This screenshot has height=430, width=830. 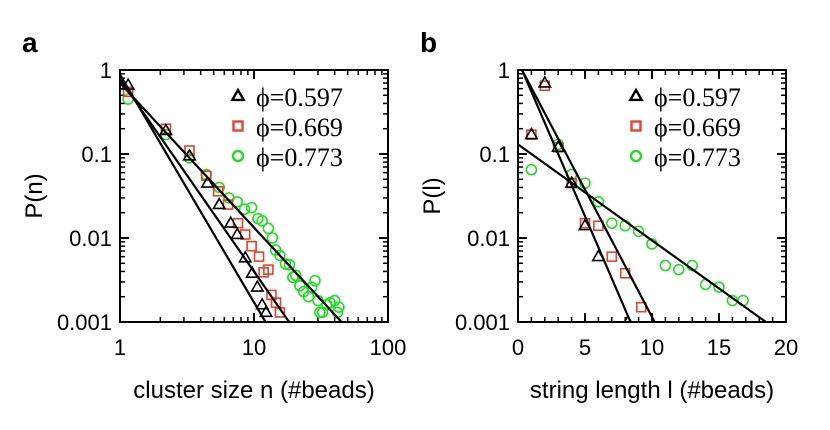 What do you see at coordinates (719, 347) in the screenshot?
I see `x-tick-label: 15` at bounding box center [719, 347].